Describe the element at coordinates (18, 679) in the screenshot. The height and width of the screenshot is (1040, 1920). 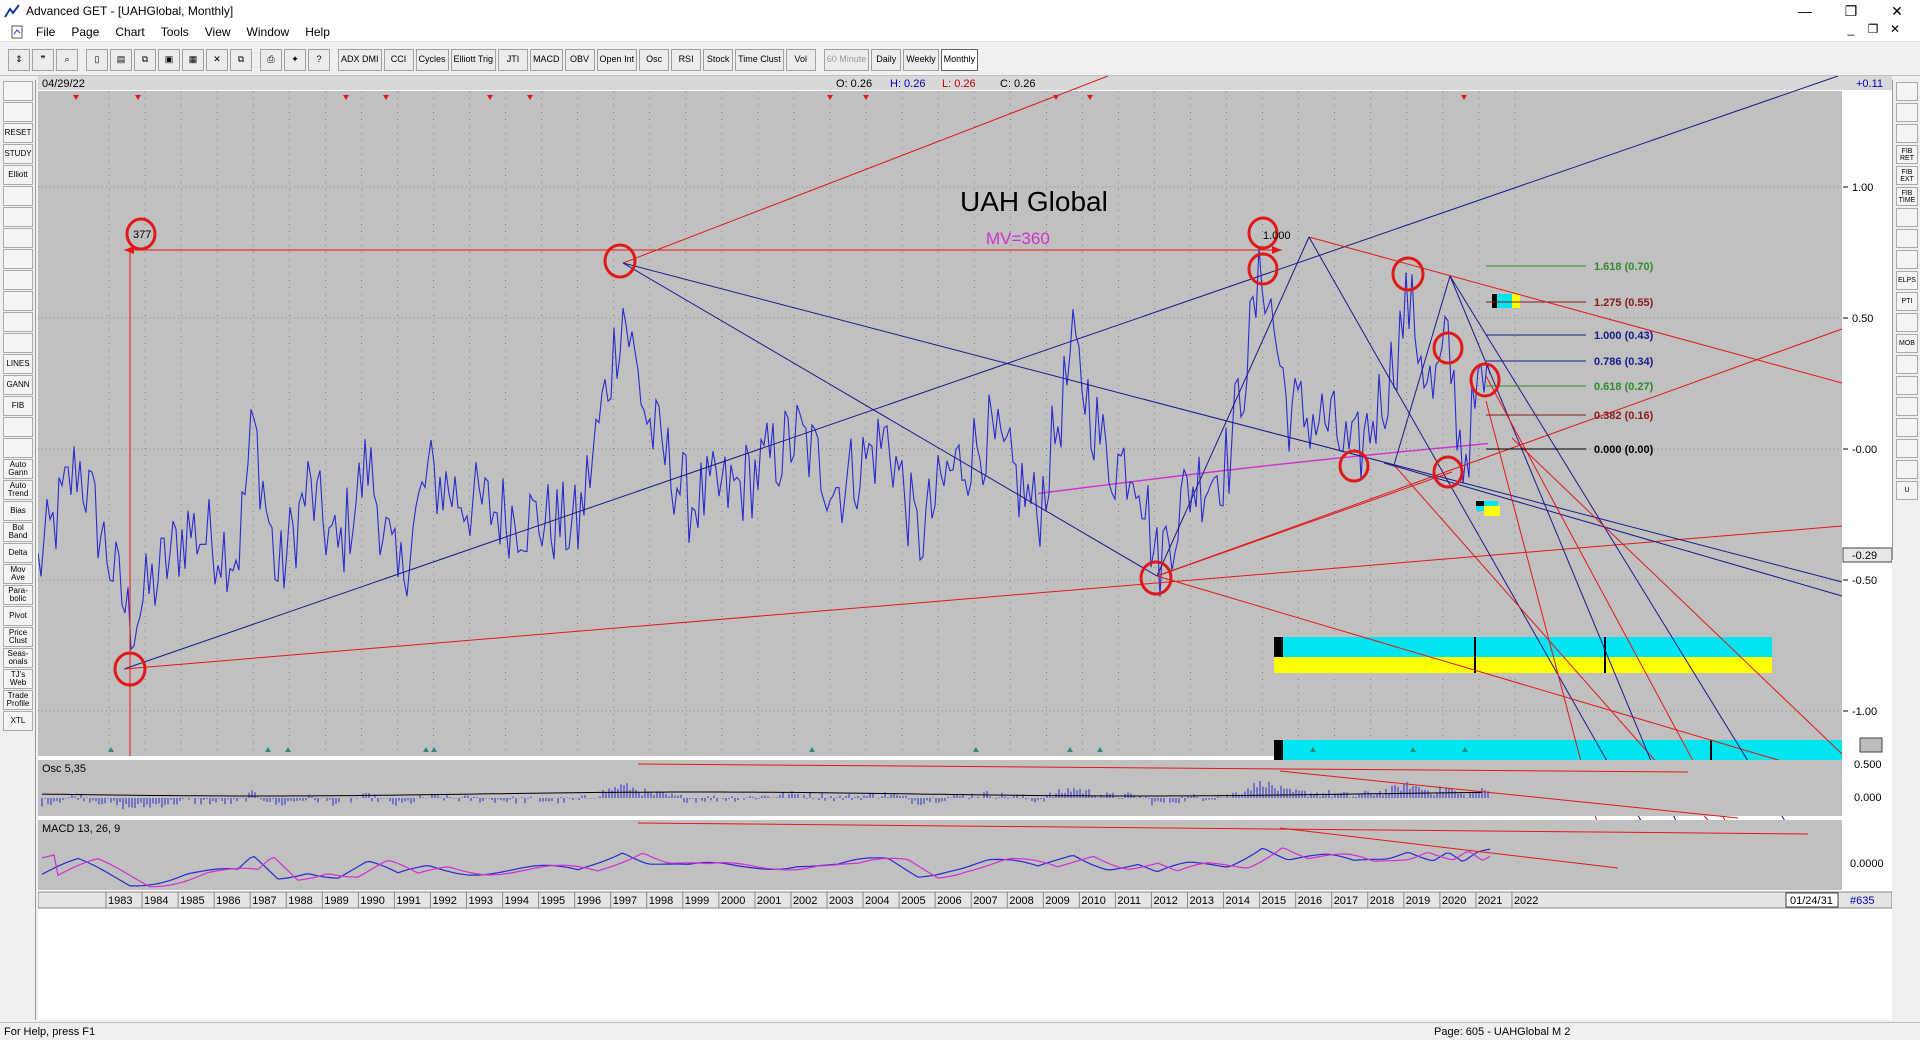
I see `left-tool-28: TJ's Web` at that location.